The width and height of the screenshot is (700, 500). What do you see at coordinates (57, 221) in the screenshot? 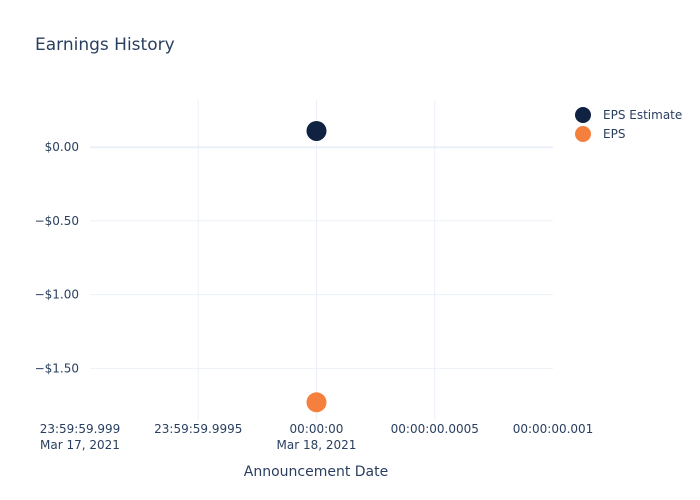
I see `y-tick-label: −$0.50` at bounding box center [57, 221].